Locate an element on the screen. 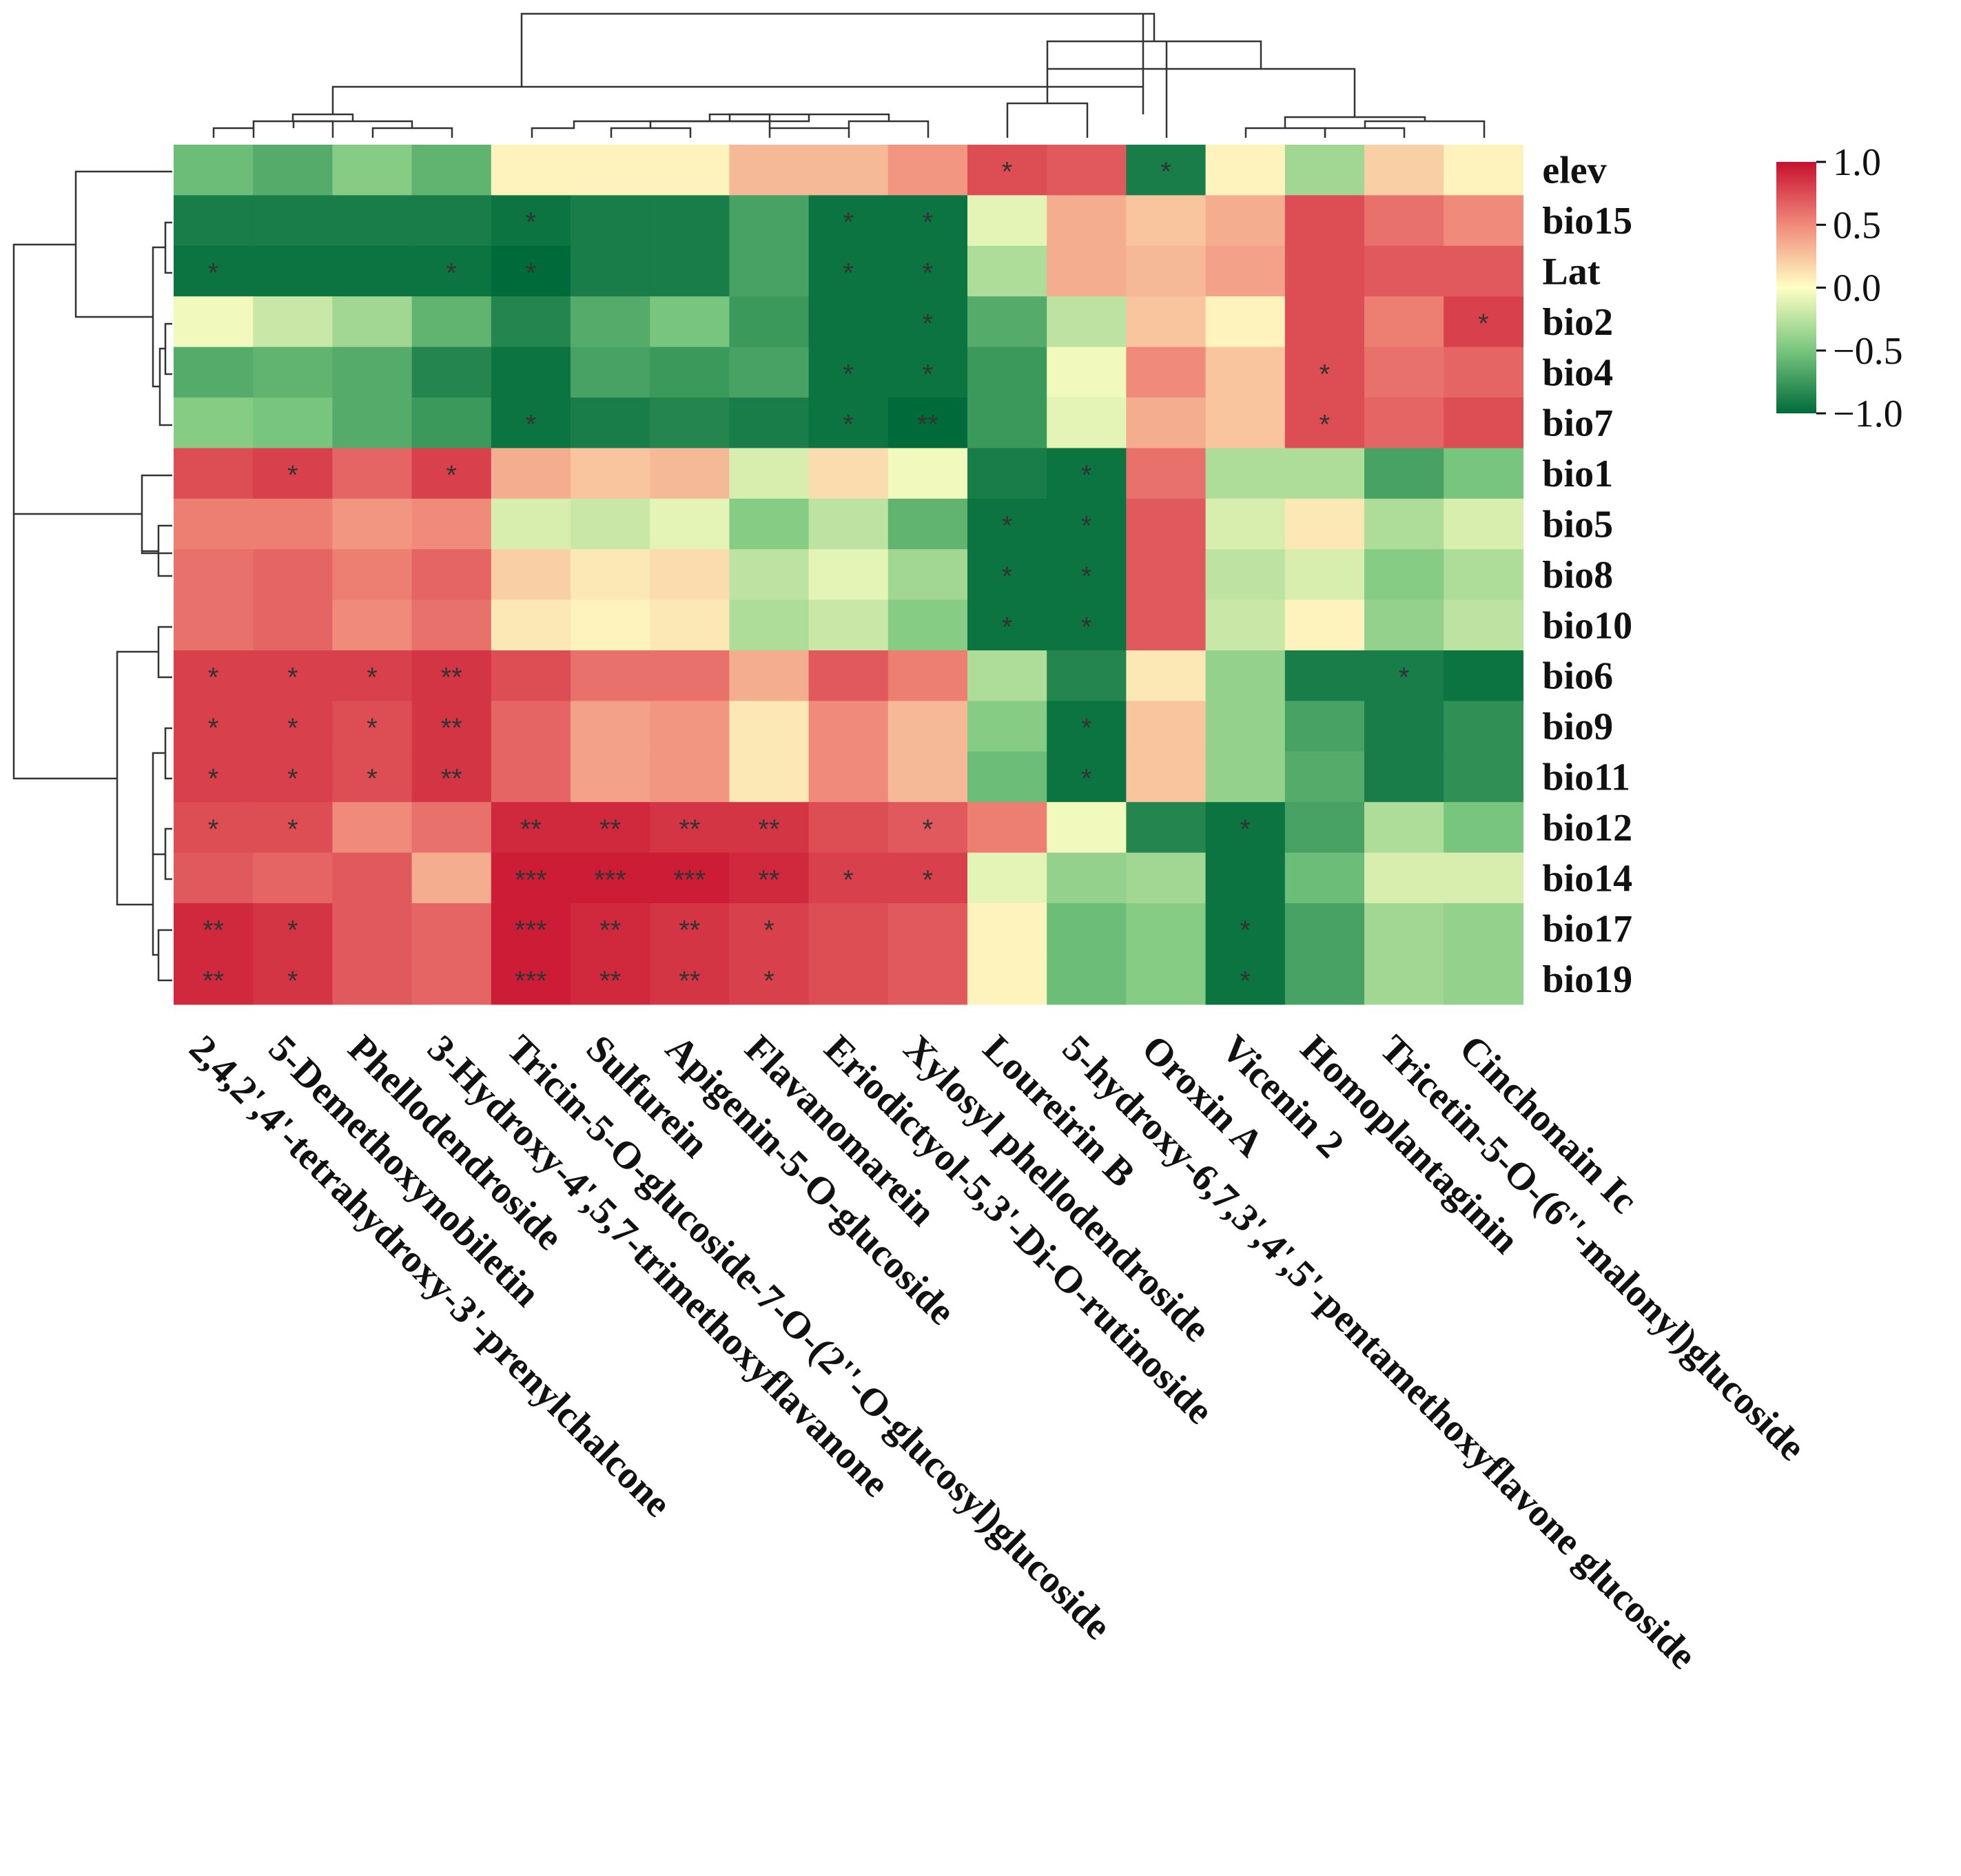 This screenshot has width=1961, height=1876. row-label: bio12 is located at coordinates (1587, 828).